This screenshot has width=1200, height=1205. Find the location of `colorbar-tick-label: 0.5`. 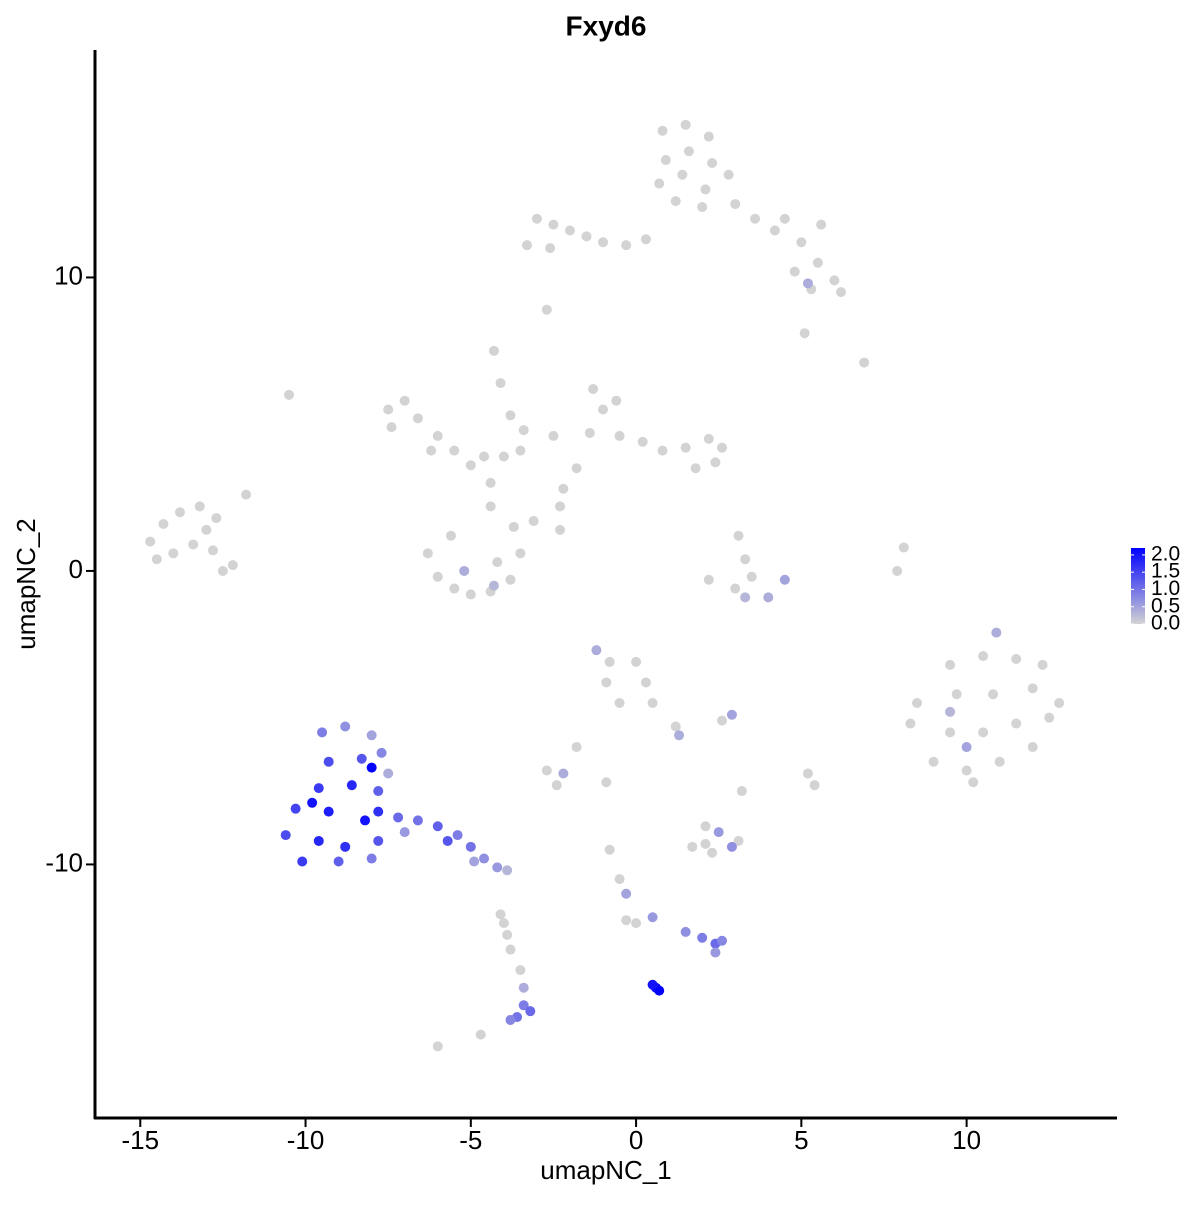

colorbar-tick-label: 0.5 is located at coordinates (1165, 605).